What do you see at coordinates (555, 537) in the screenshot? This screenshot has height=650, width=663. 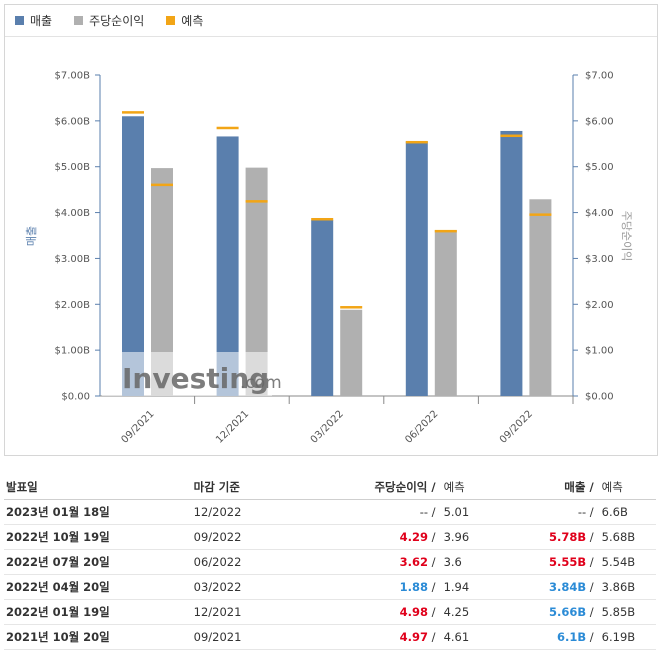 I see `cell-revenue: 5.78B /` at bounding box center [555, 537].